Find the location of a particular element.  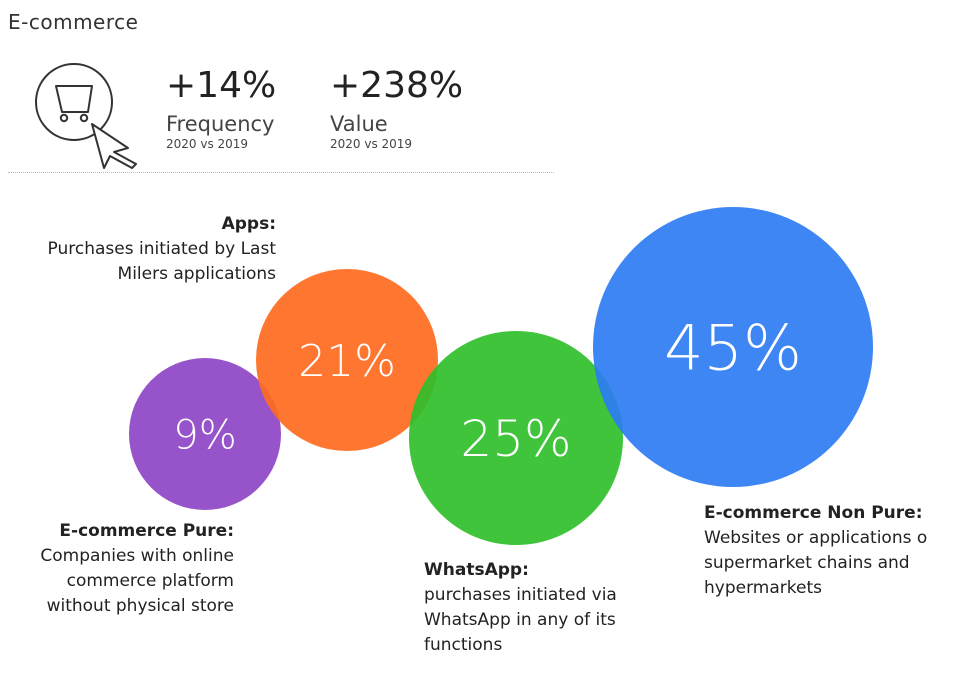

bubble-ecommerce-non-pure is located at coordinates (733, 347).